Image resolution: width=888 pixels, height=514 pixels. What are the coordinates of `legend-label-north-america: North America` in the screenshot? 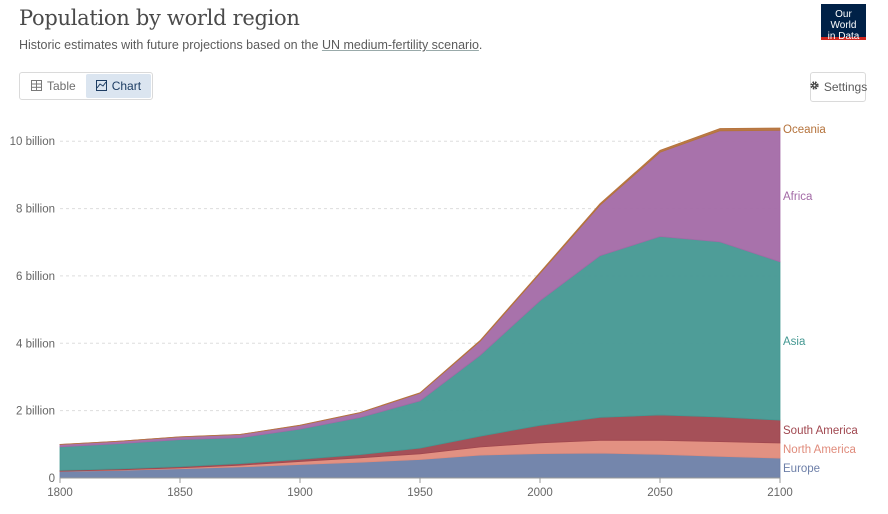 It's located at (819, 450).